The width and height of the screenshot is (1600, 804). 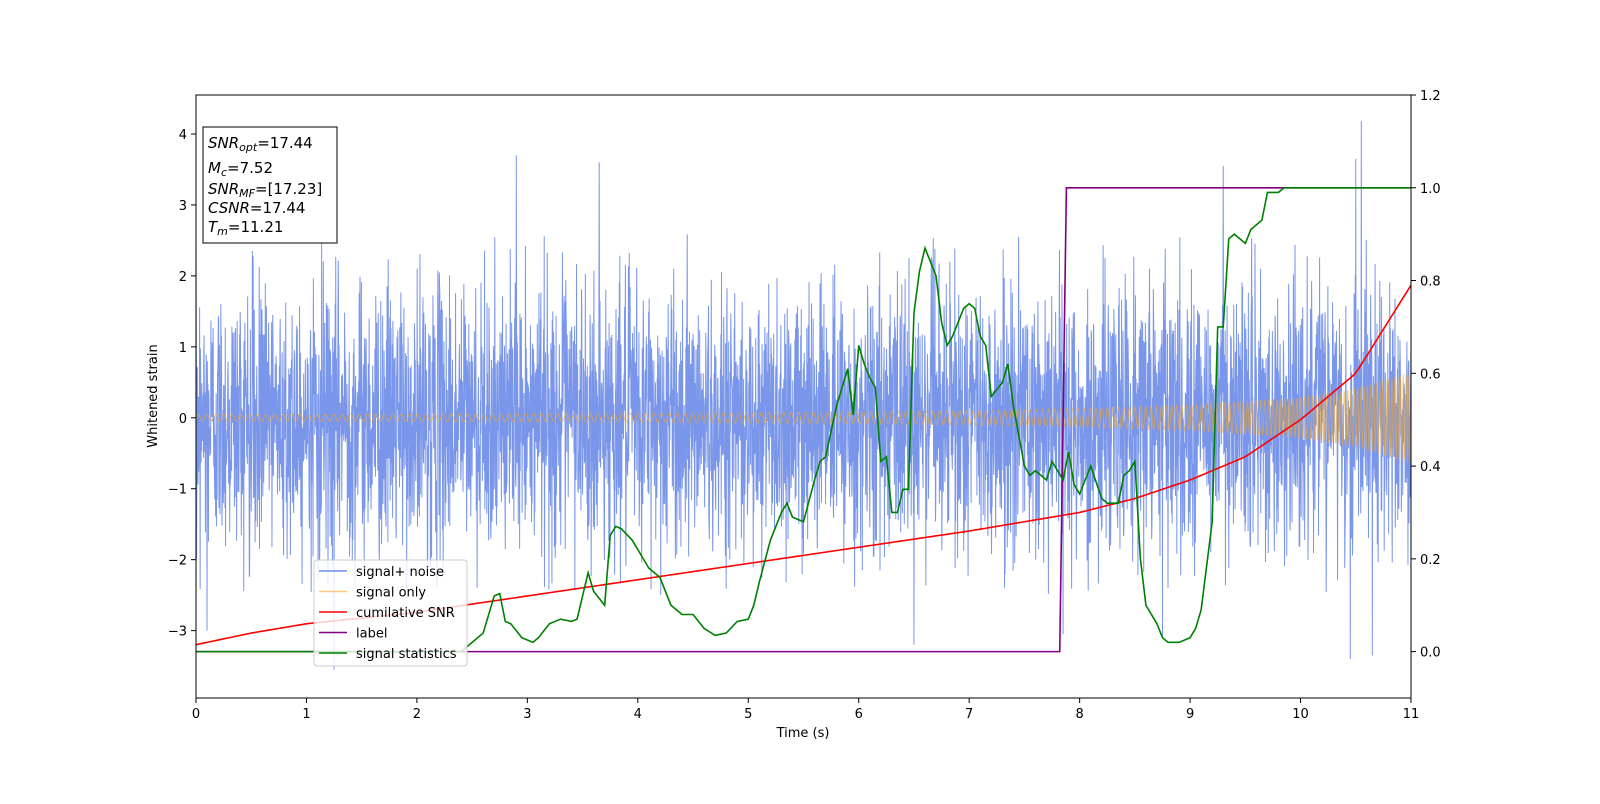 I want to click on y2-tick-label: 1.2, so click(x=1430, y=96).